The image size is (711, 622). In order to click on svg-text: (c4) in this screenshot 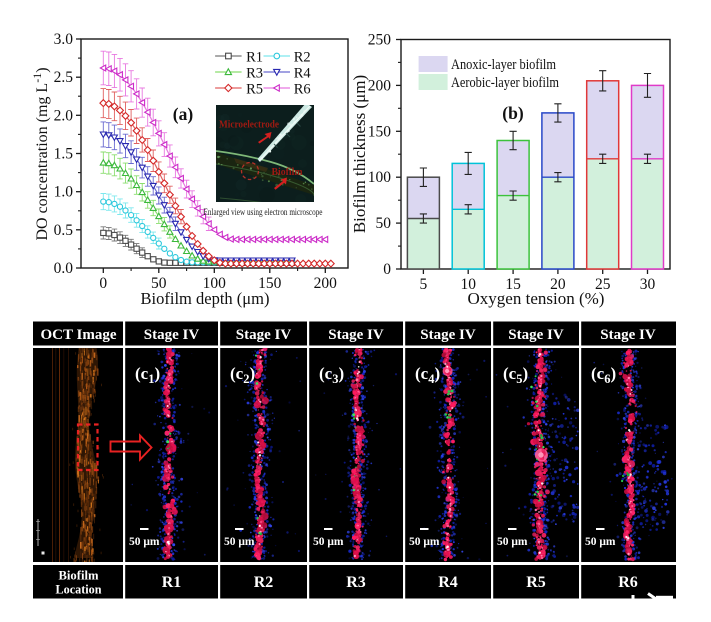, I will do `click(427, 375)`.